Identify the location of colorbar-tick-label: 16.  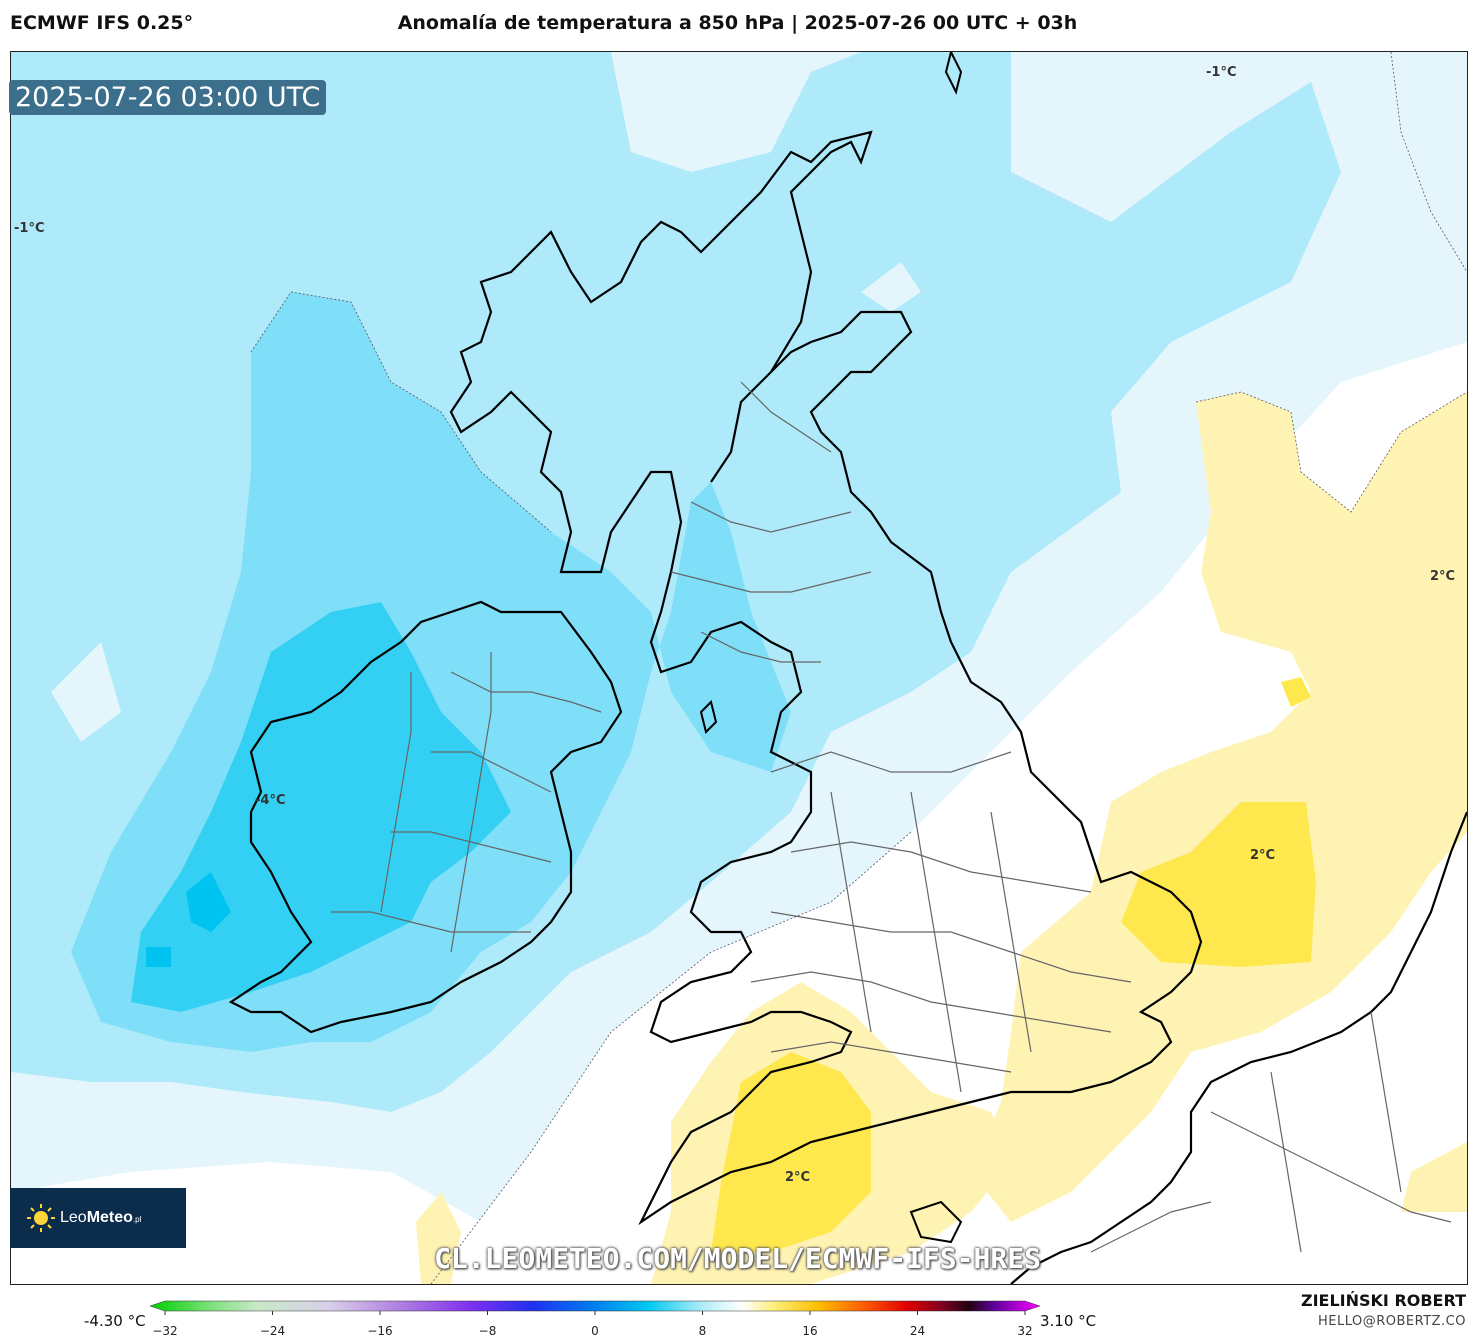
(809, 1331).